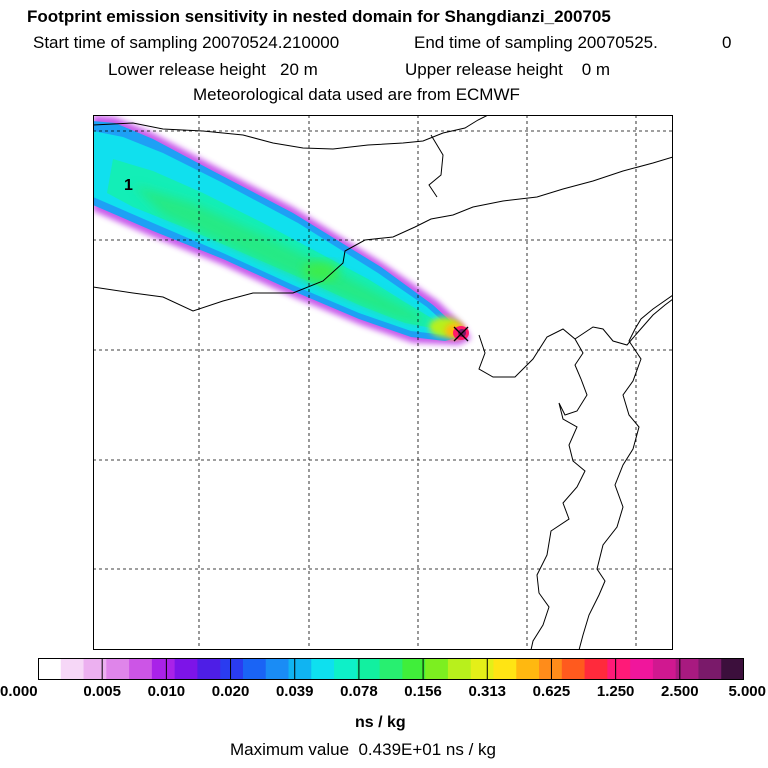  What do you see at coordinates (508, 69) in the screenshot?
I see `upper-release-label: Upper release height 0 m` at bounding box center [508, 69].